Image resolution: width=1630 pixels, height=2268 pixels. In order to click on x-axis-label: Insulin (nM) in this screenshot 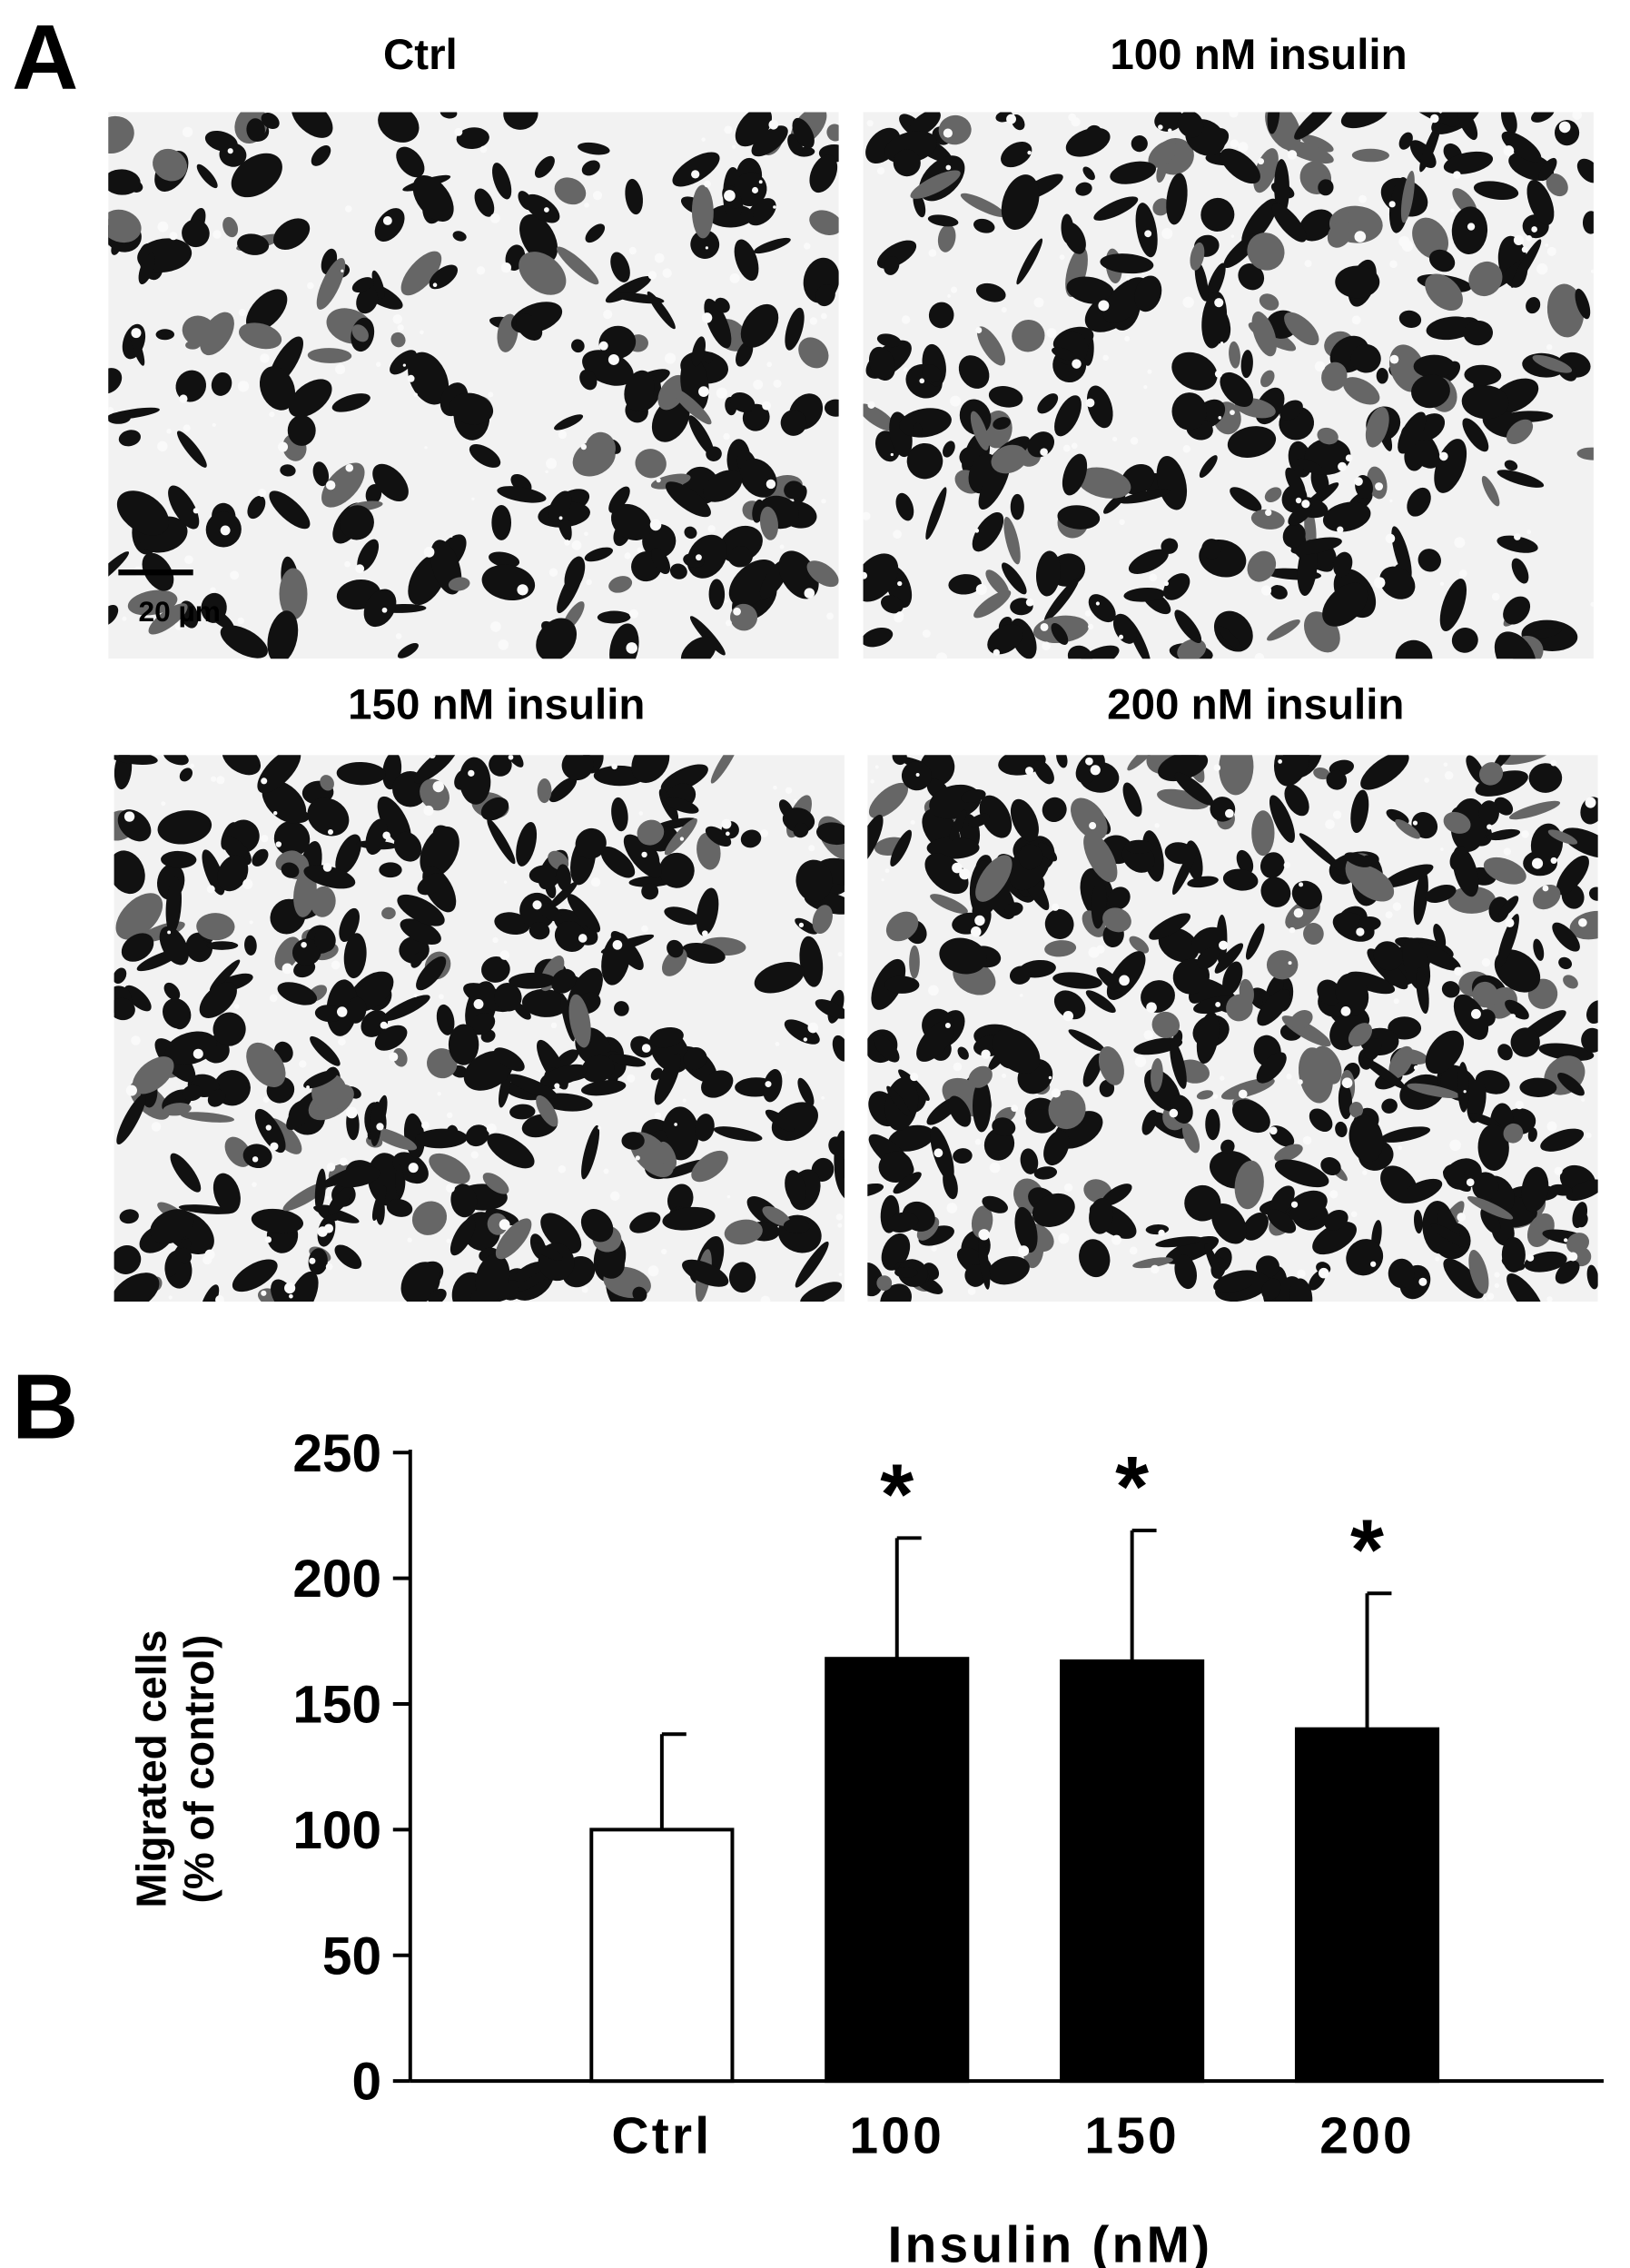, I will do `click(1050, 2242)`.